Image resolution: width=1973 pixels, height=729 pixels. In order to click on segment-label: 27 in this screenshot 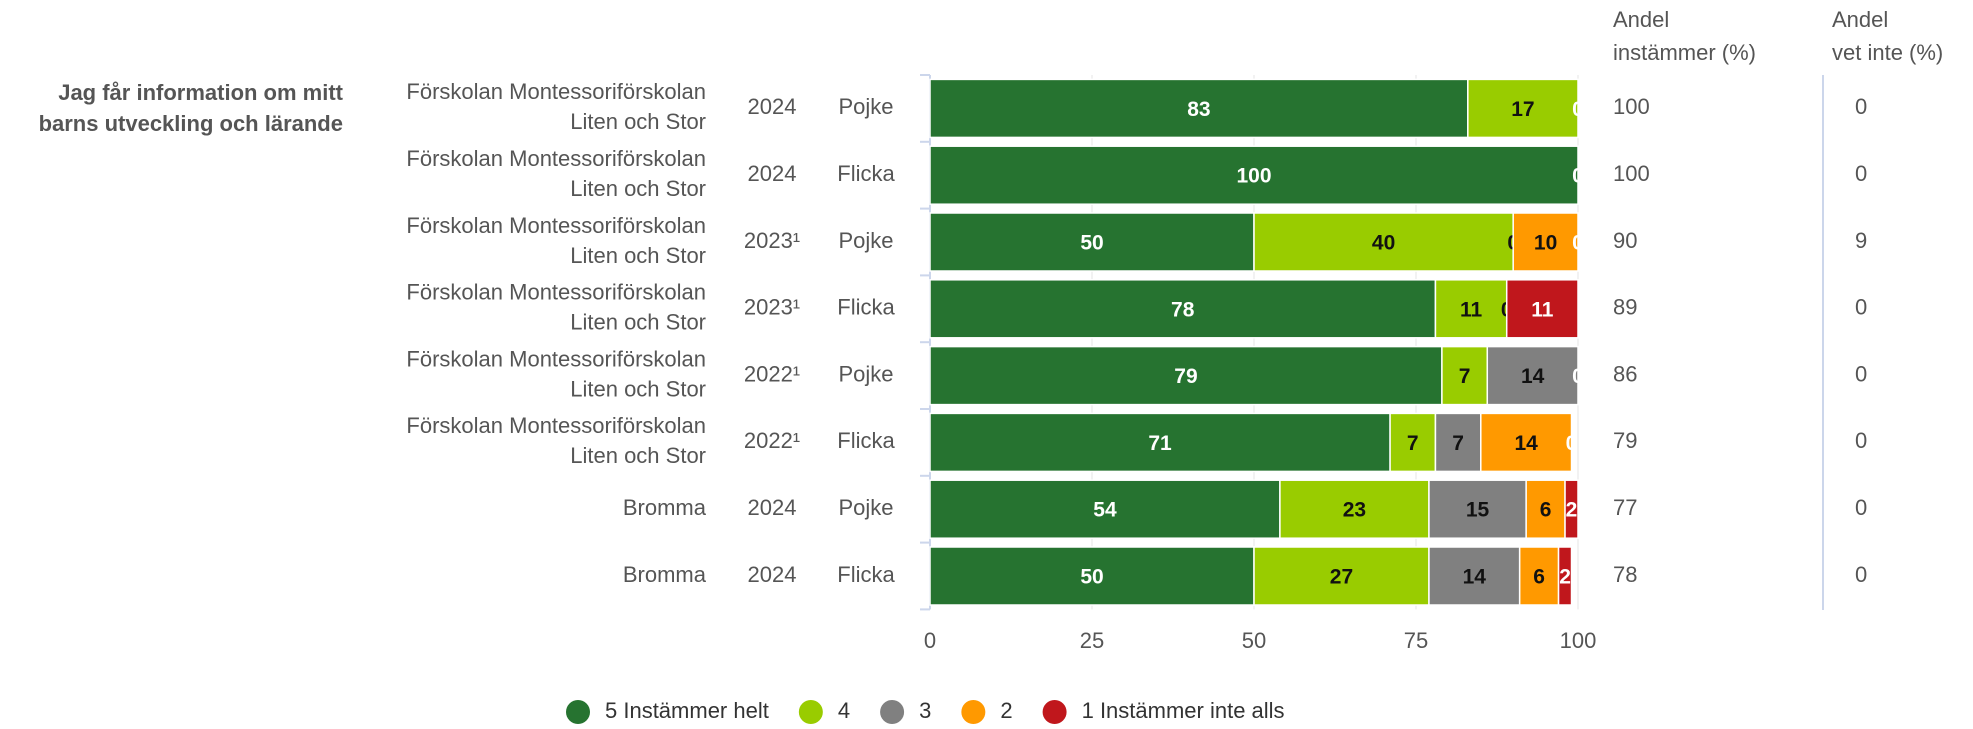, I will do `click(1341, 577)`.